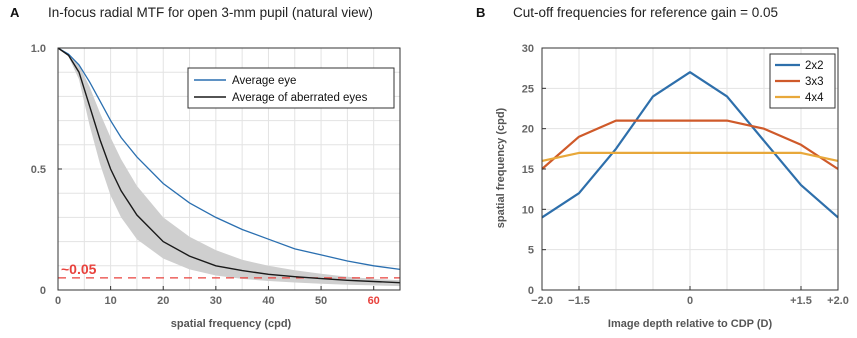  What do you see at coordinates (264, 81) in the screenshot?
I see `legend-label-0: Average eye` at bounding box center [264, 81].